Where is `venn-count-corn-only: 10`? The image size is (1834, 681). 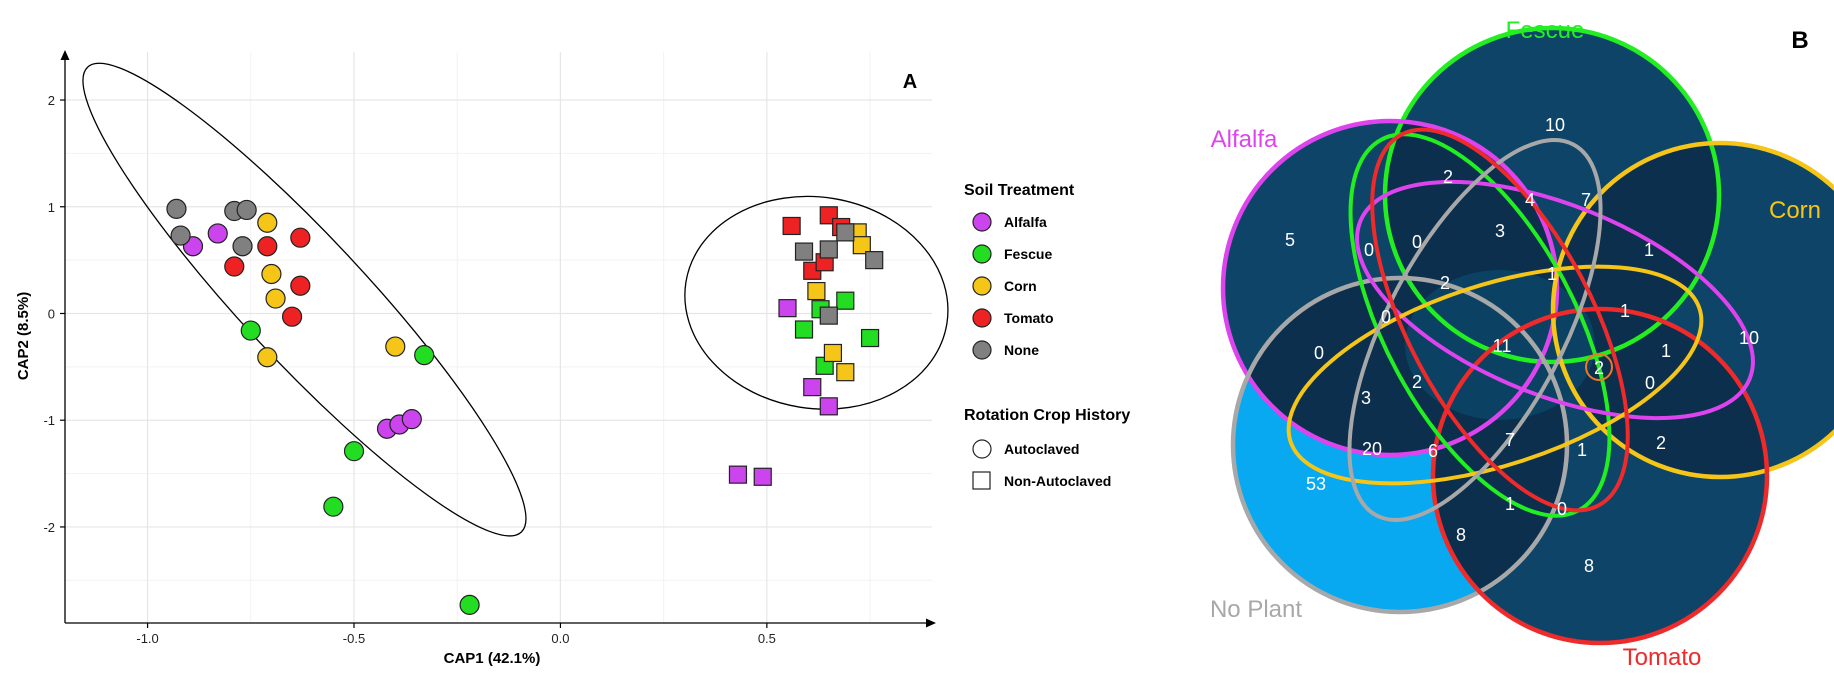 venn-count-corn-only: 10 is located at coordinates (1749, 338).